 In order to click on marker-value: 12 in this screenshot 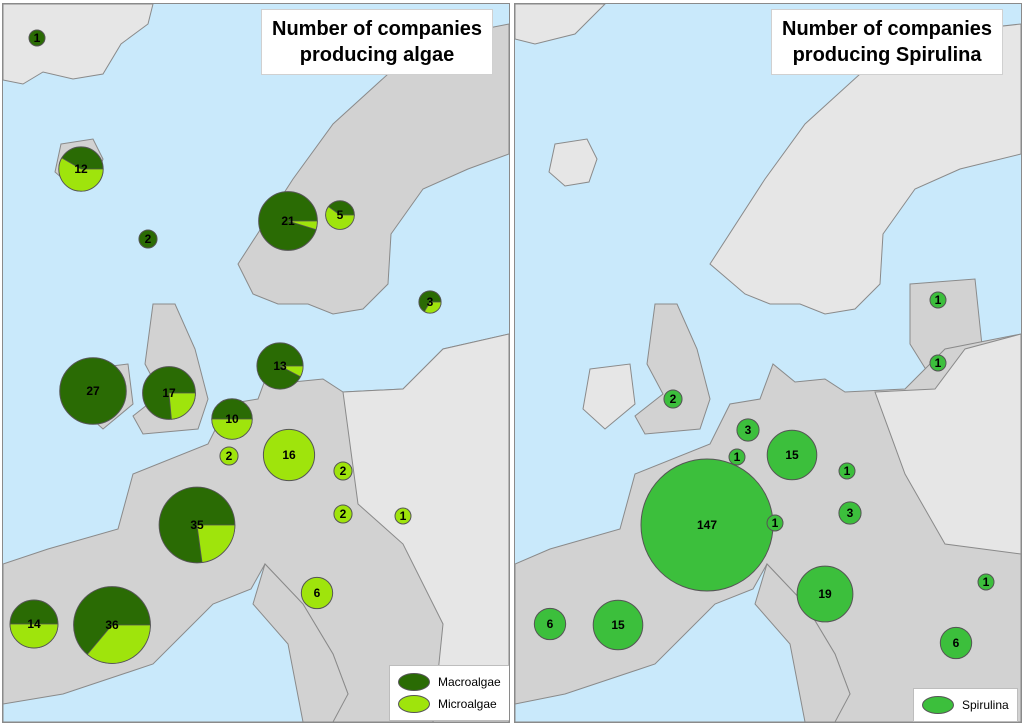, I will do `click(81, 169)`.